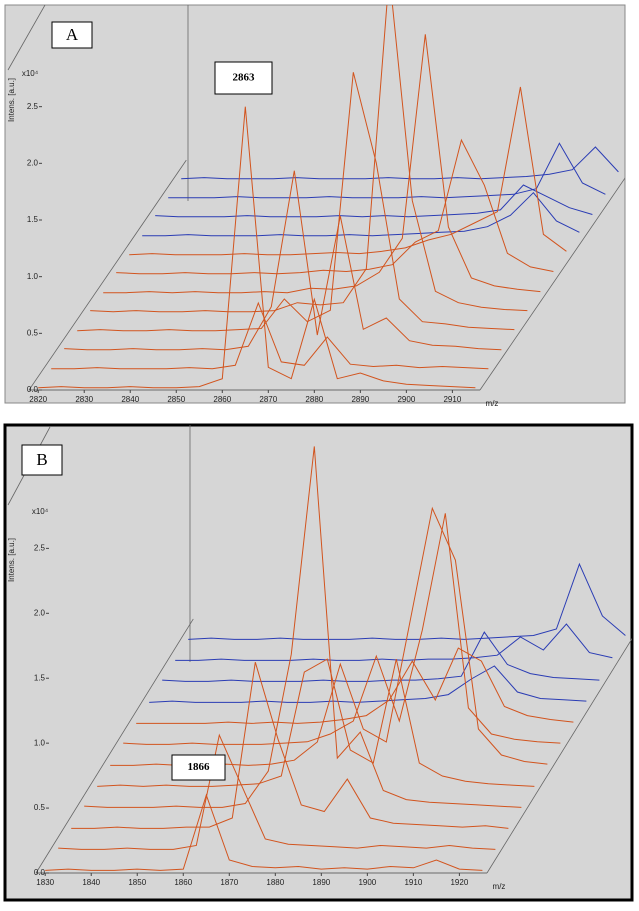 The width and height of the screenshot is (639, 911). I want to click on x-tick-label: 1870, so click(229, 882).